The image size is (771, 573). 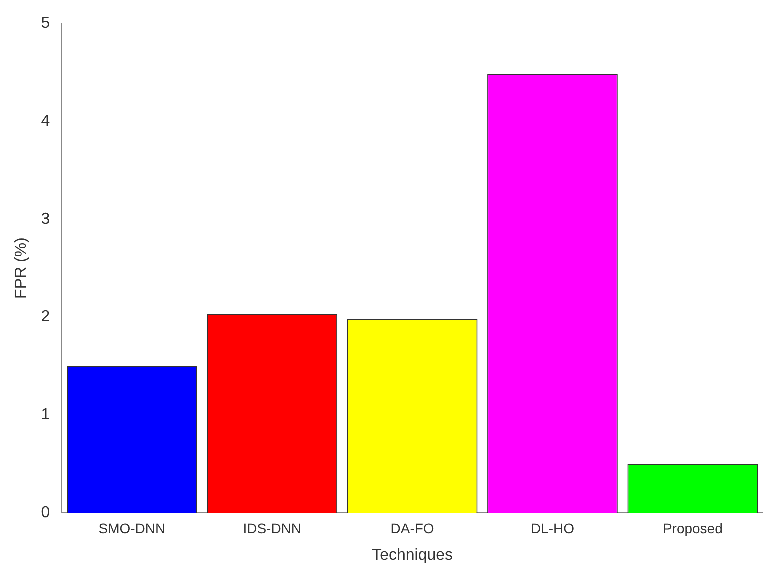 What do you see at coordinates (412, 528) in the screenshot?
I see `x-tick-label: DA-FO` at bounding box center [412, 528].